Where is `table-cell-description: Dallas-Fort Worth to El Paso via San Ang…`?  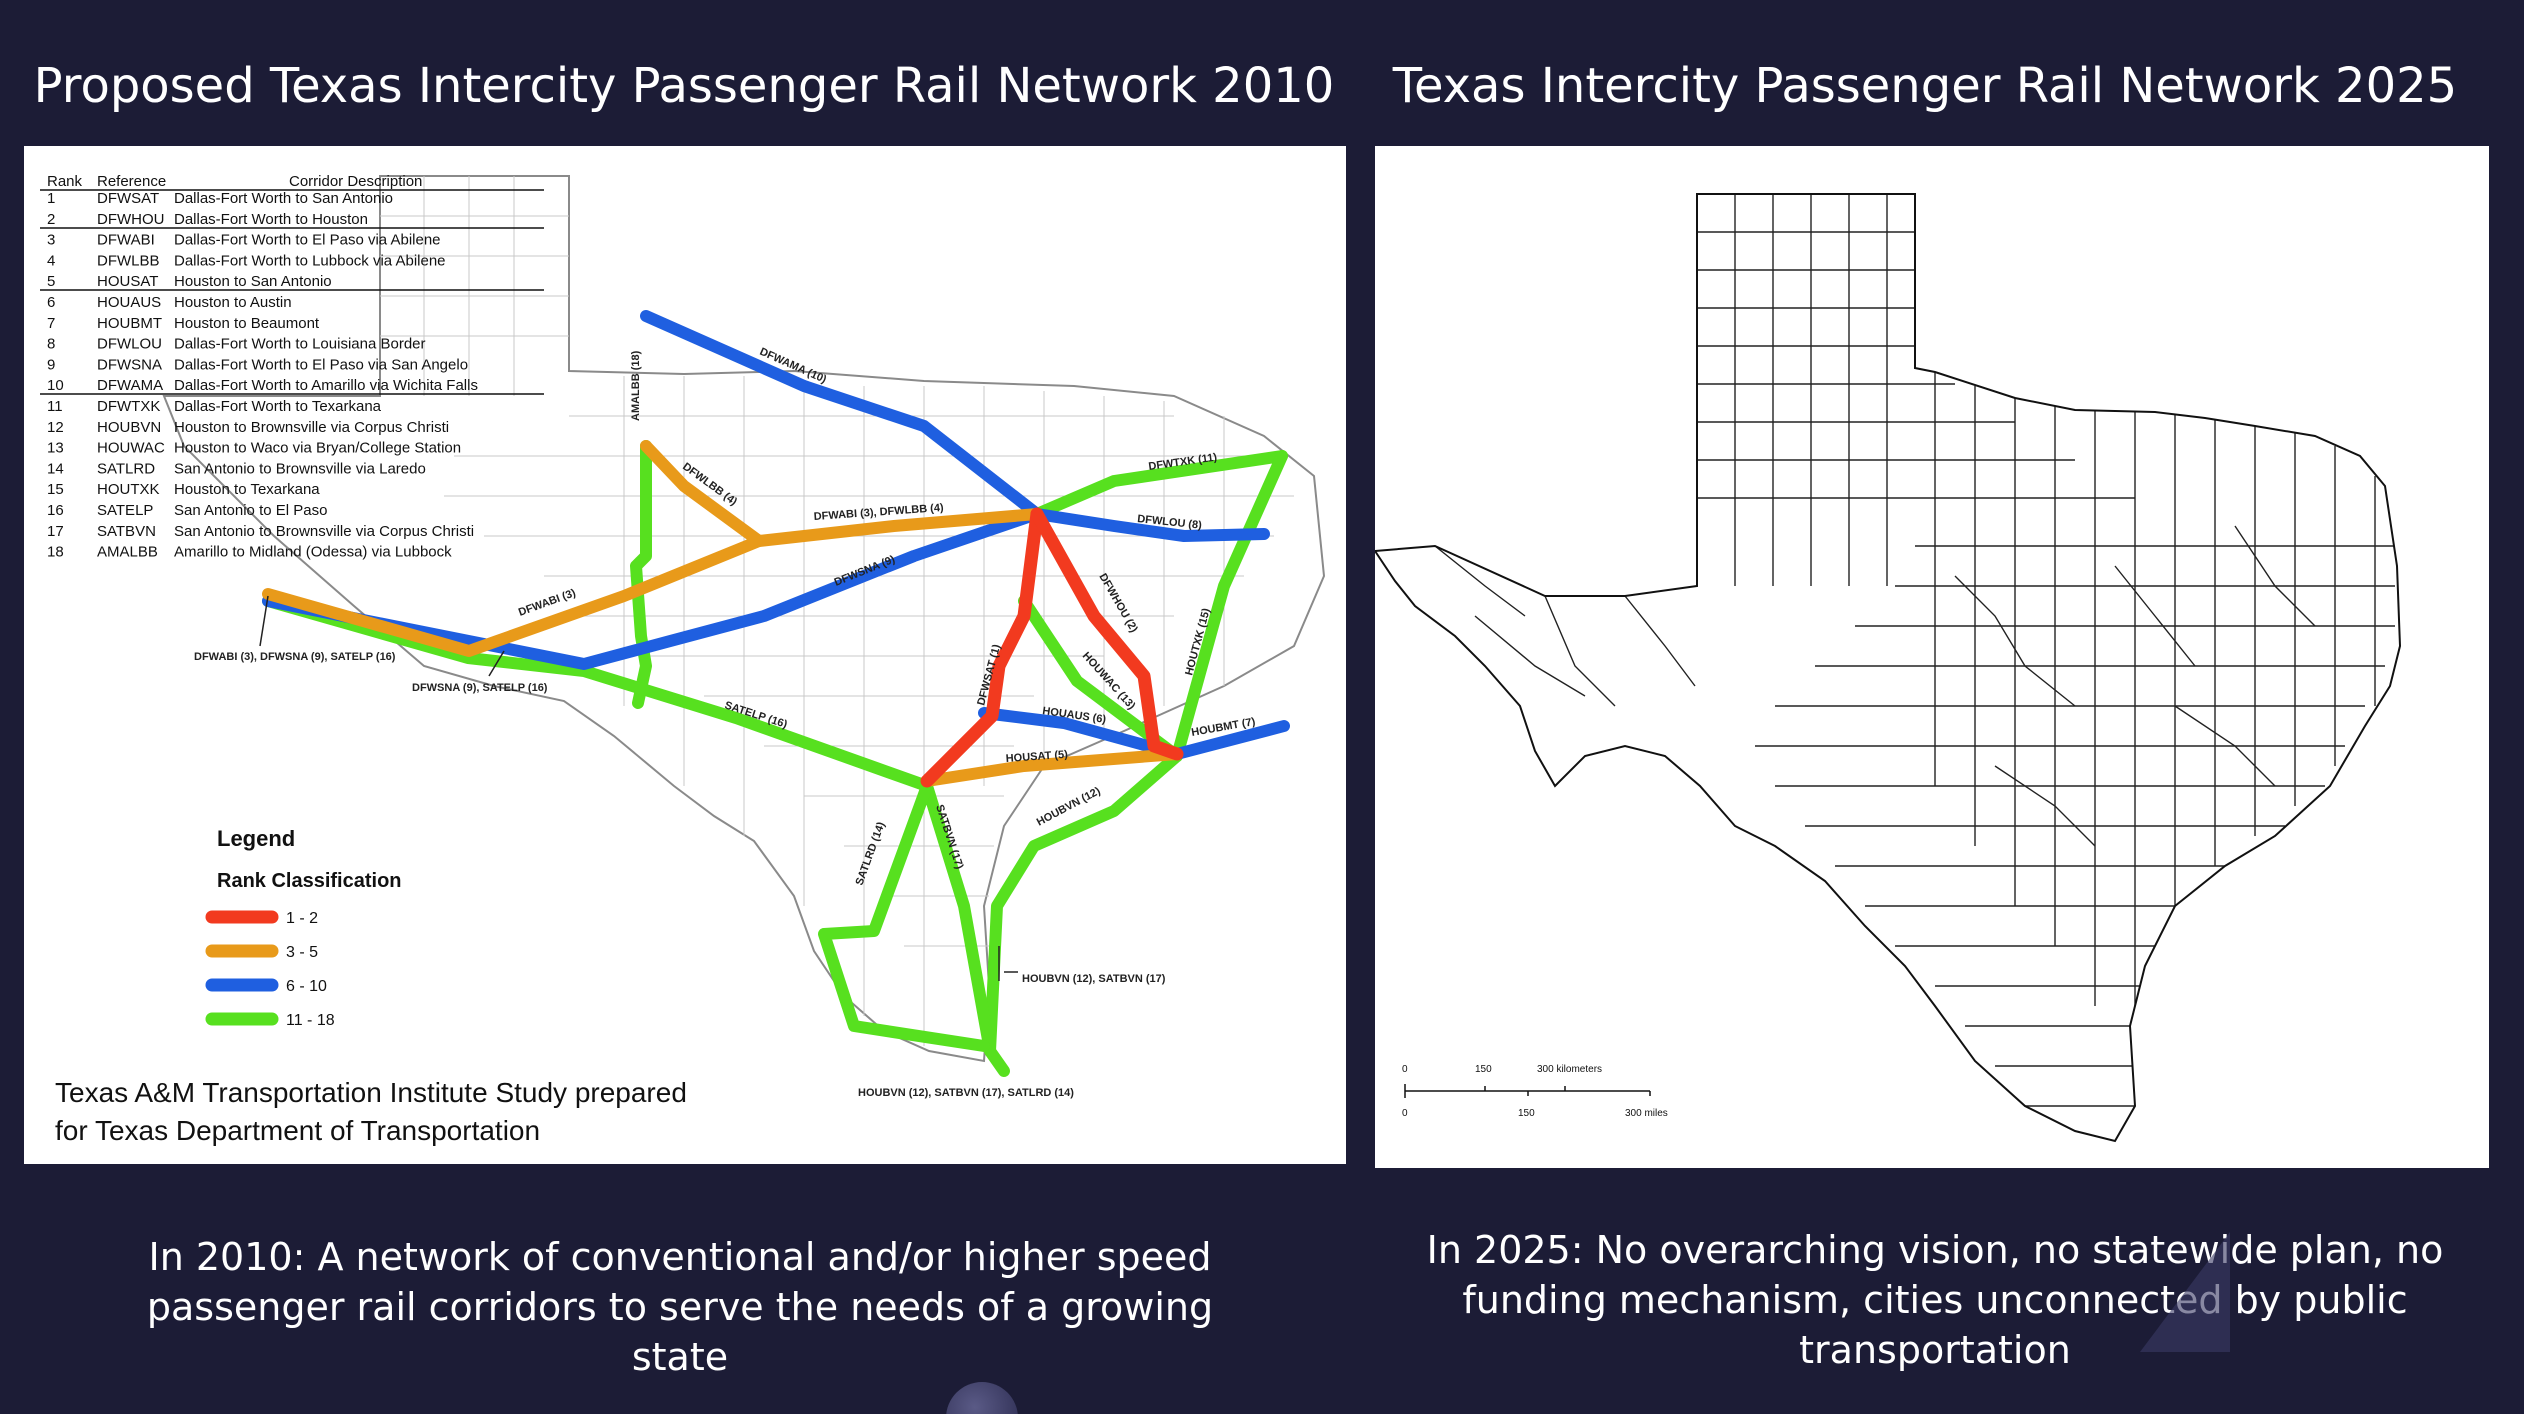 table-cell-description: Dallas-Fort Worth to El Paso via San Ang… is located at coordinates (321, 364).